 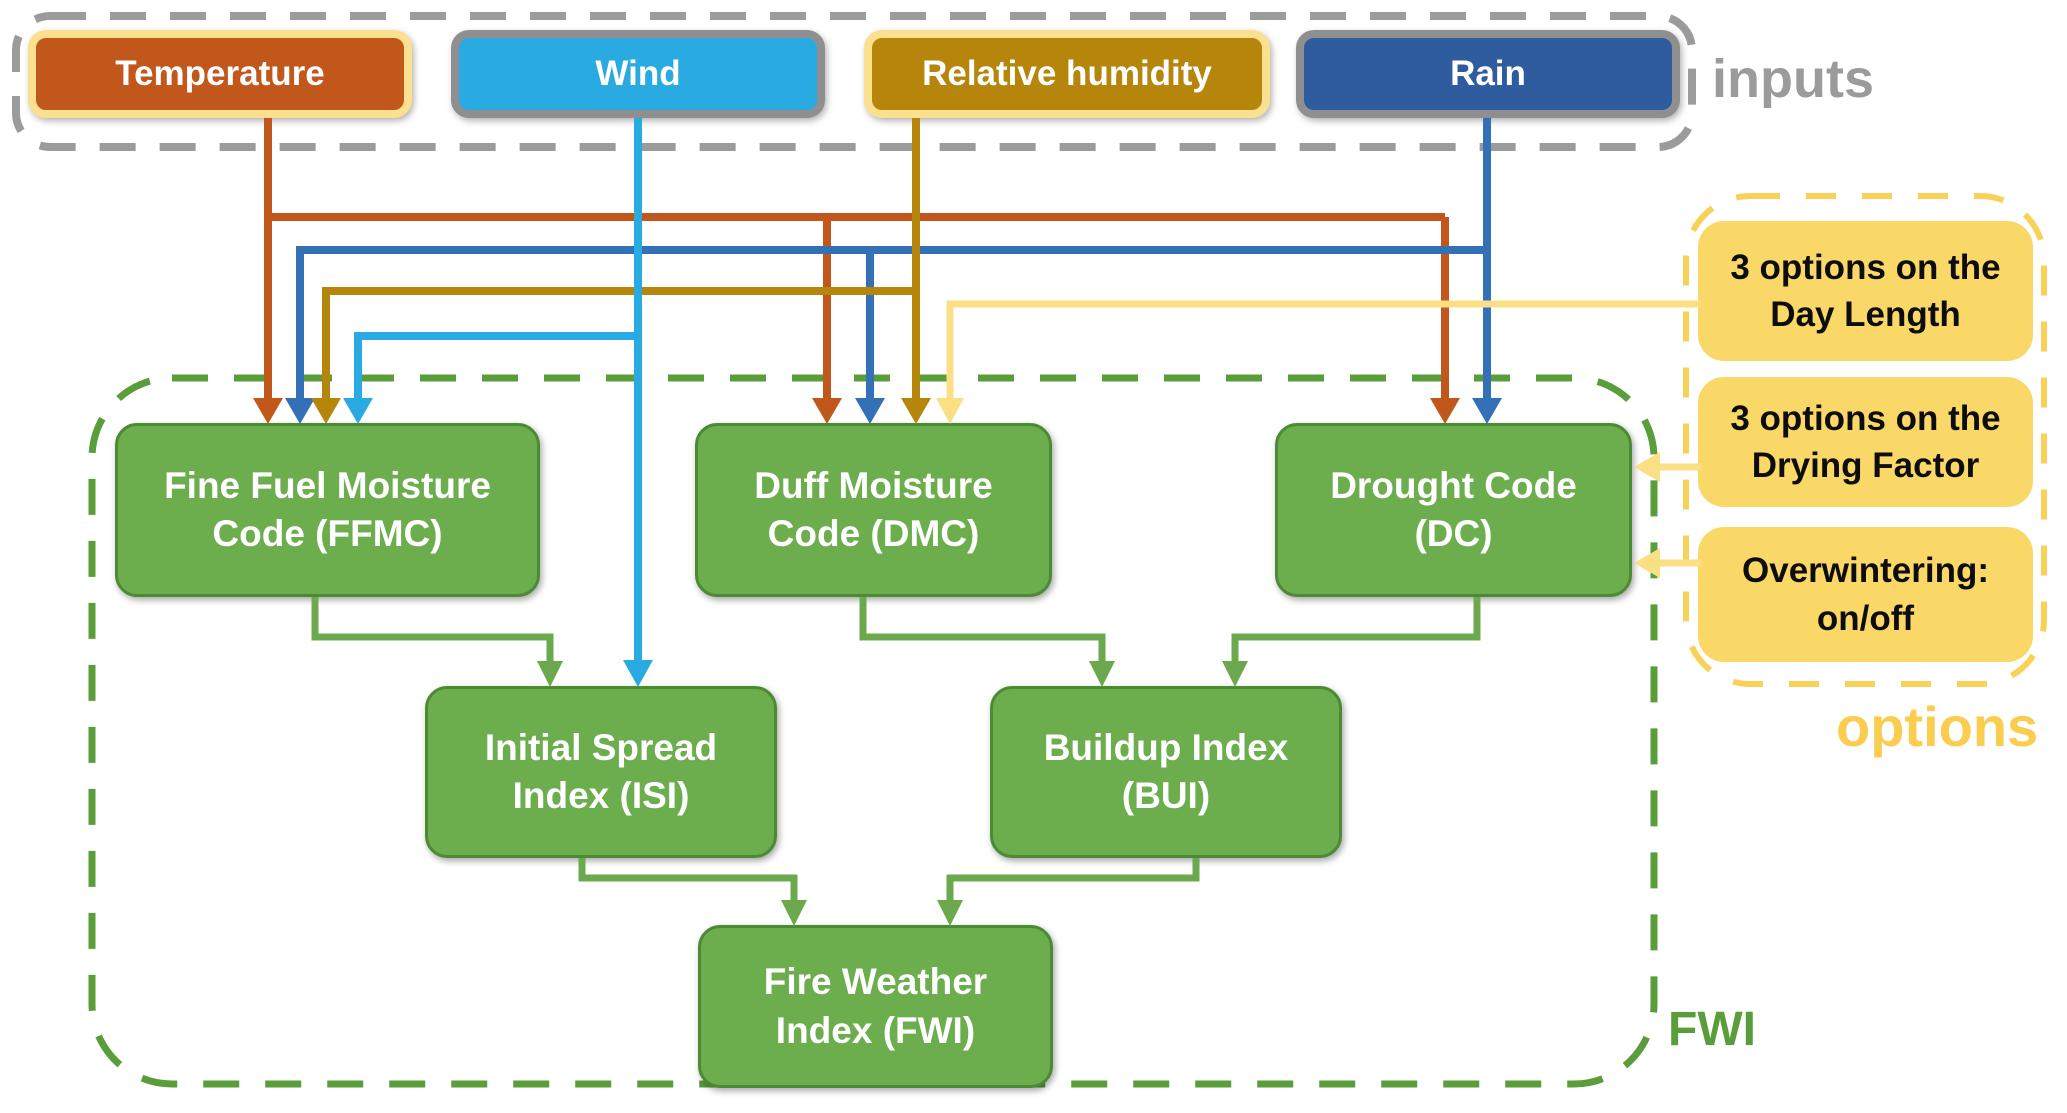 What do you see at coordinates (1356, 630) in the screenshot?
I see `dc-to-bui-line` at bounding box center [1356, 630].